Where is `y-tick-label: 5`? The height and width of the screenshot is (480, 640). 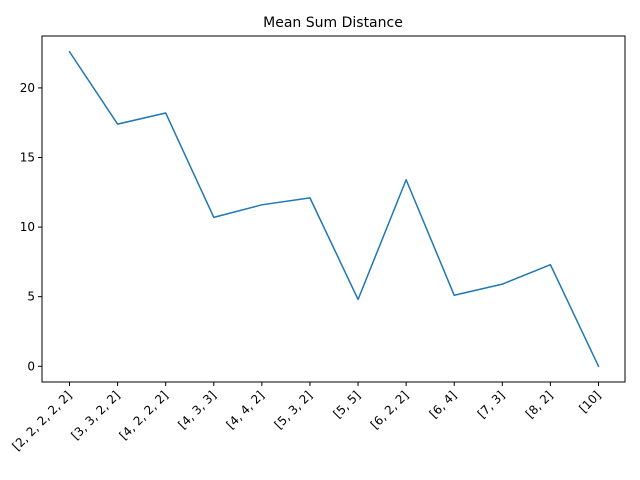
y-tick-label: 5 is located at coordinates (31, 297).